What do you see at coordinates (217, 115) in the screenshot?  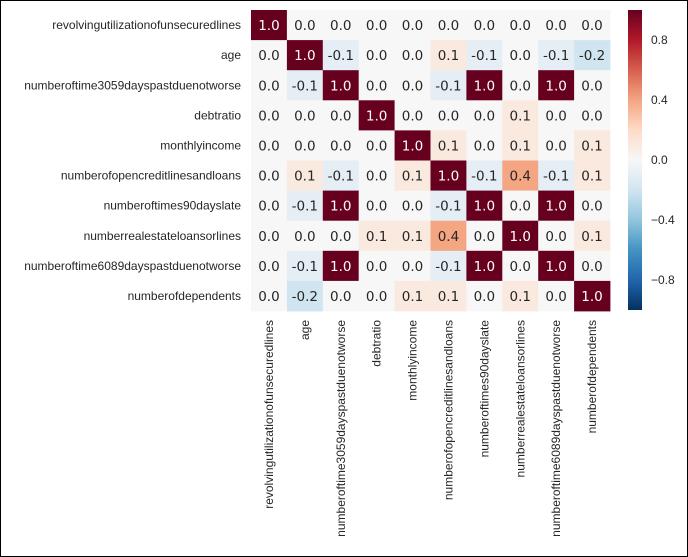 I see `row-label: debtratio` at bounding box center [217, 115].